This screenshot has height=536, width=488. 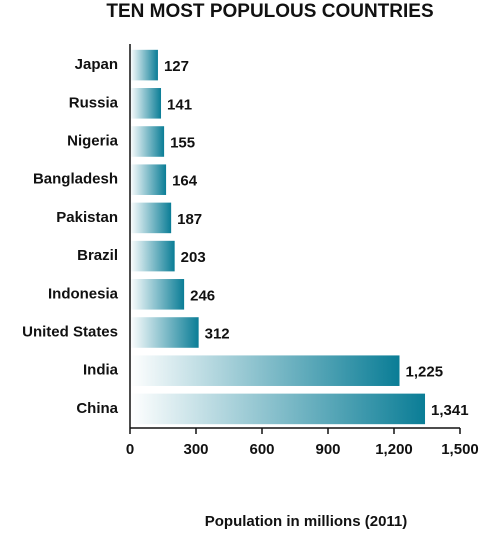 I want to click on value-label: 164, so click(x=185, y=181).